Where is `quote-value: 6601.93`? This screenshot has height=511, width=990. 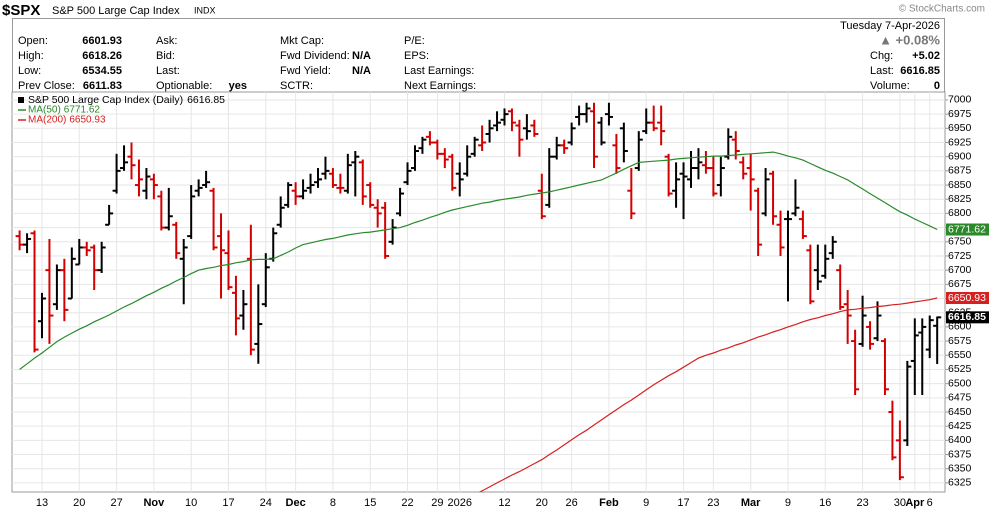
quote-value: 6601.93 is located at coordinates (102, 41).